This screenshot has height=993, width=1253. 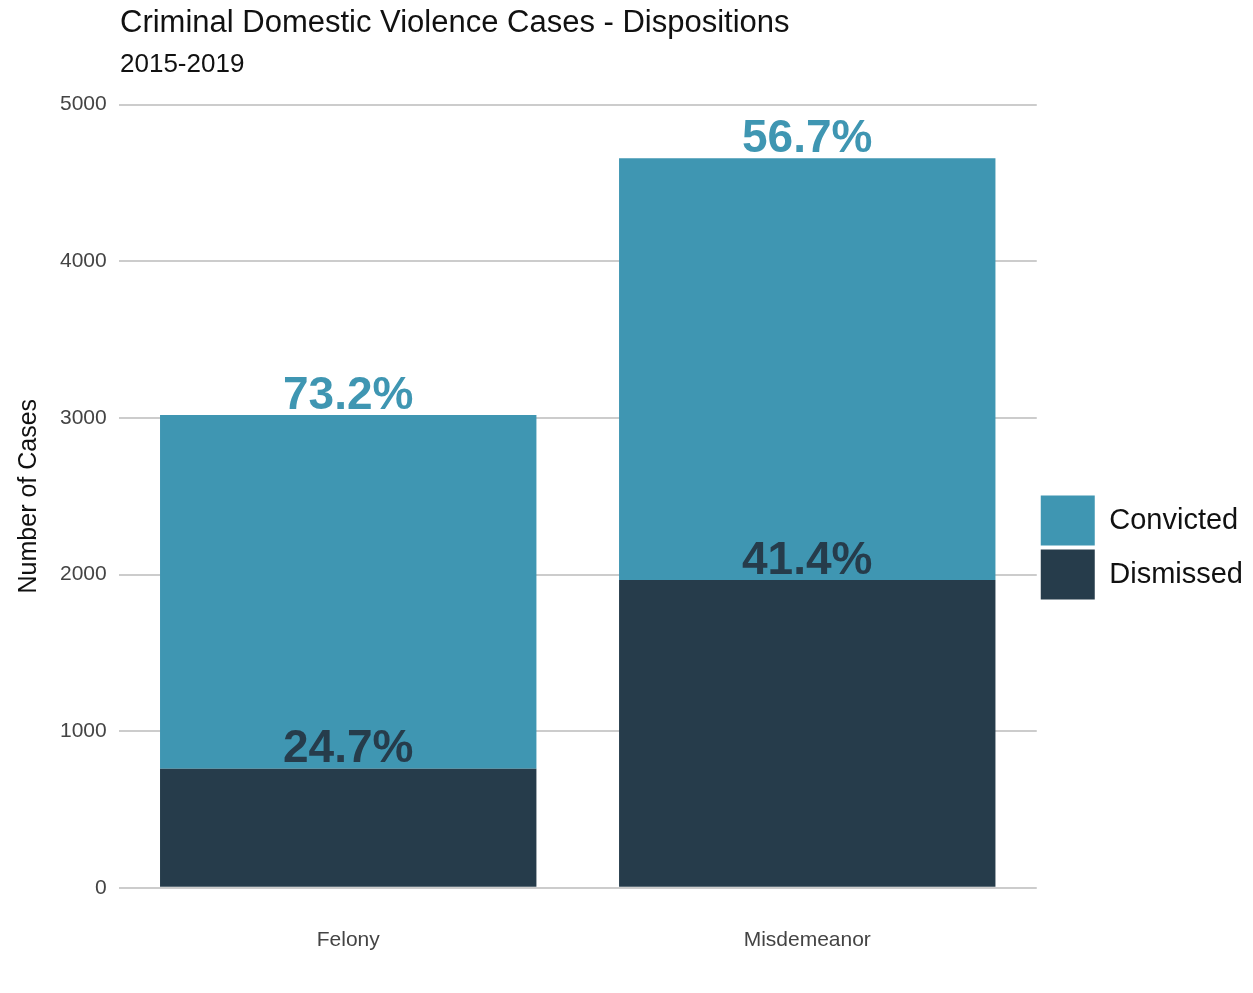 What do you see at coordinates (83, 103) in the screenshot?
I see `y-tick-label: 5000` at bounding box center [83, 103].